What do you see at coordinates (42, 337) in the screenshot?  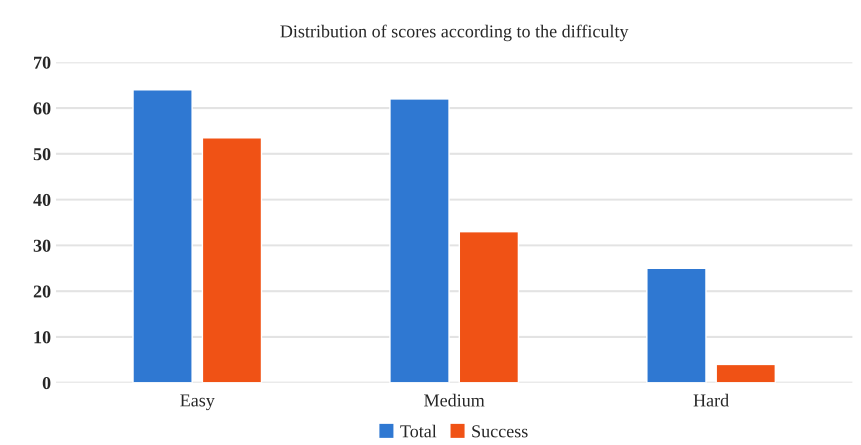 I see `y-tick-label: 10` at bounding box center [42, 337].